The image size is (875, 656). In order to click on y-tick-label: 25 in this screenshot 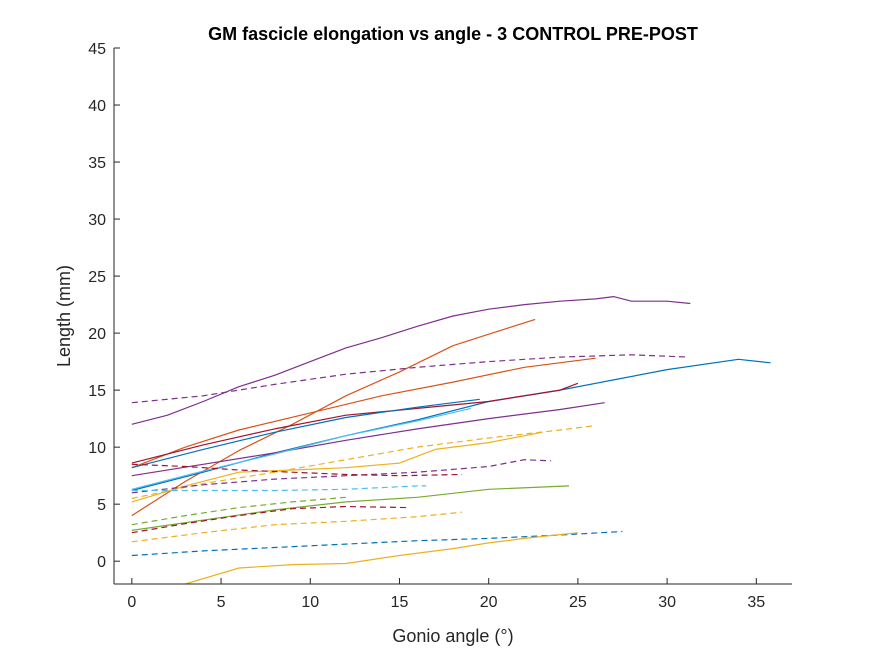, I will do `click(97, 277)`.